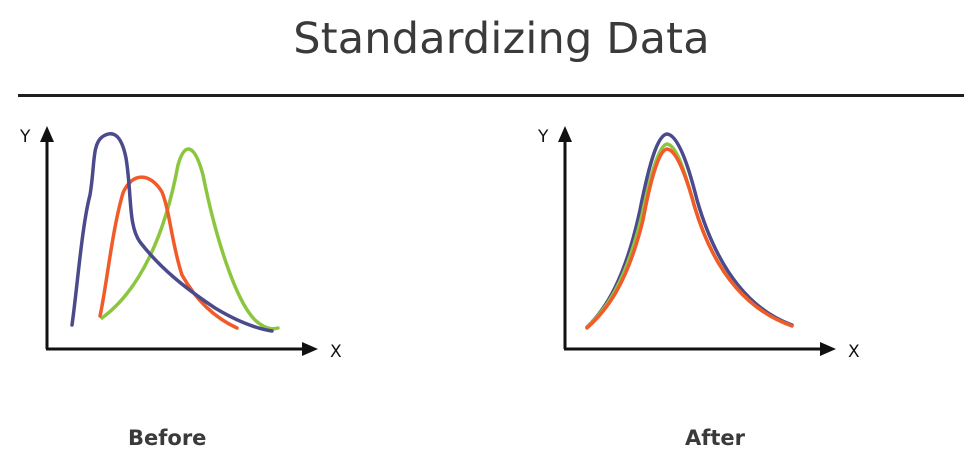 This screenshot has height=468, width=977. What do you see at coordinates (854, 352) in the screenshot?
I see `after-x-axis-label: X` at bounding box center [854, 352].